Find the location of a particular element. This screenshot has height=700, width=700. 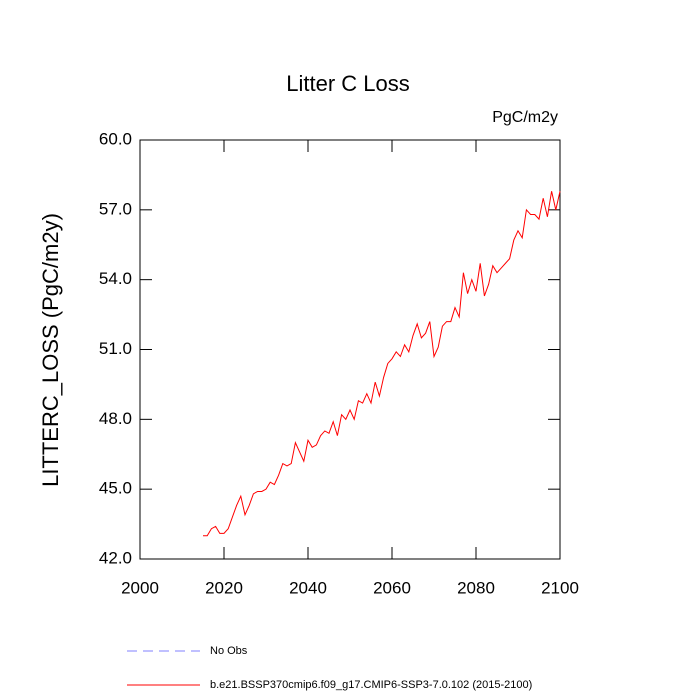

y-tick-label: 51.0 is located at coordinates (115, 348).